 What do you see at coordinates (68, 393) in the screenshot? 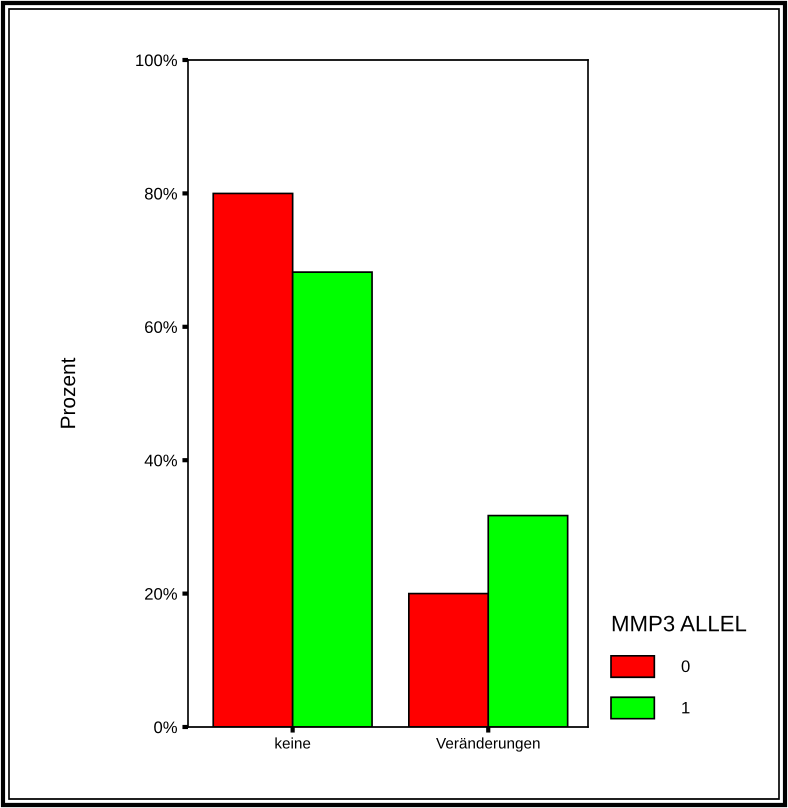
I see `y-axis-title: Prozent` at bounding box center [68, 393].